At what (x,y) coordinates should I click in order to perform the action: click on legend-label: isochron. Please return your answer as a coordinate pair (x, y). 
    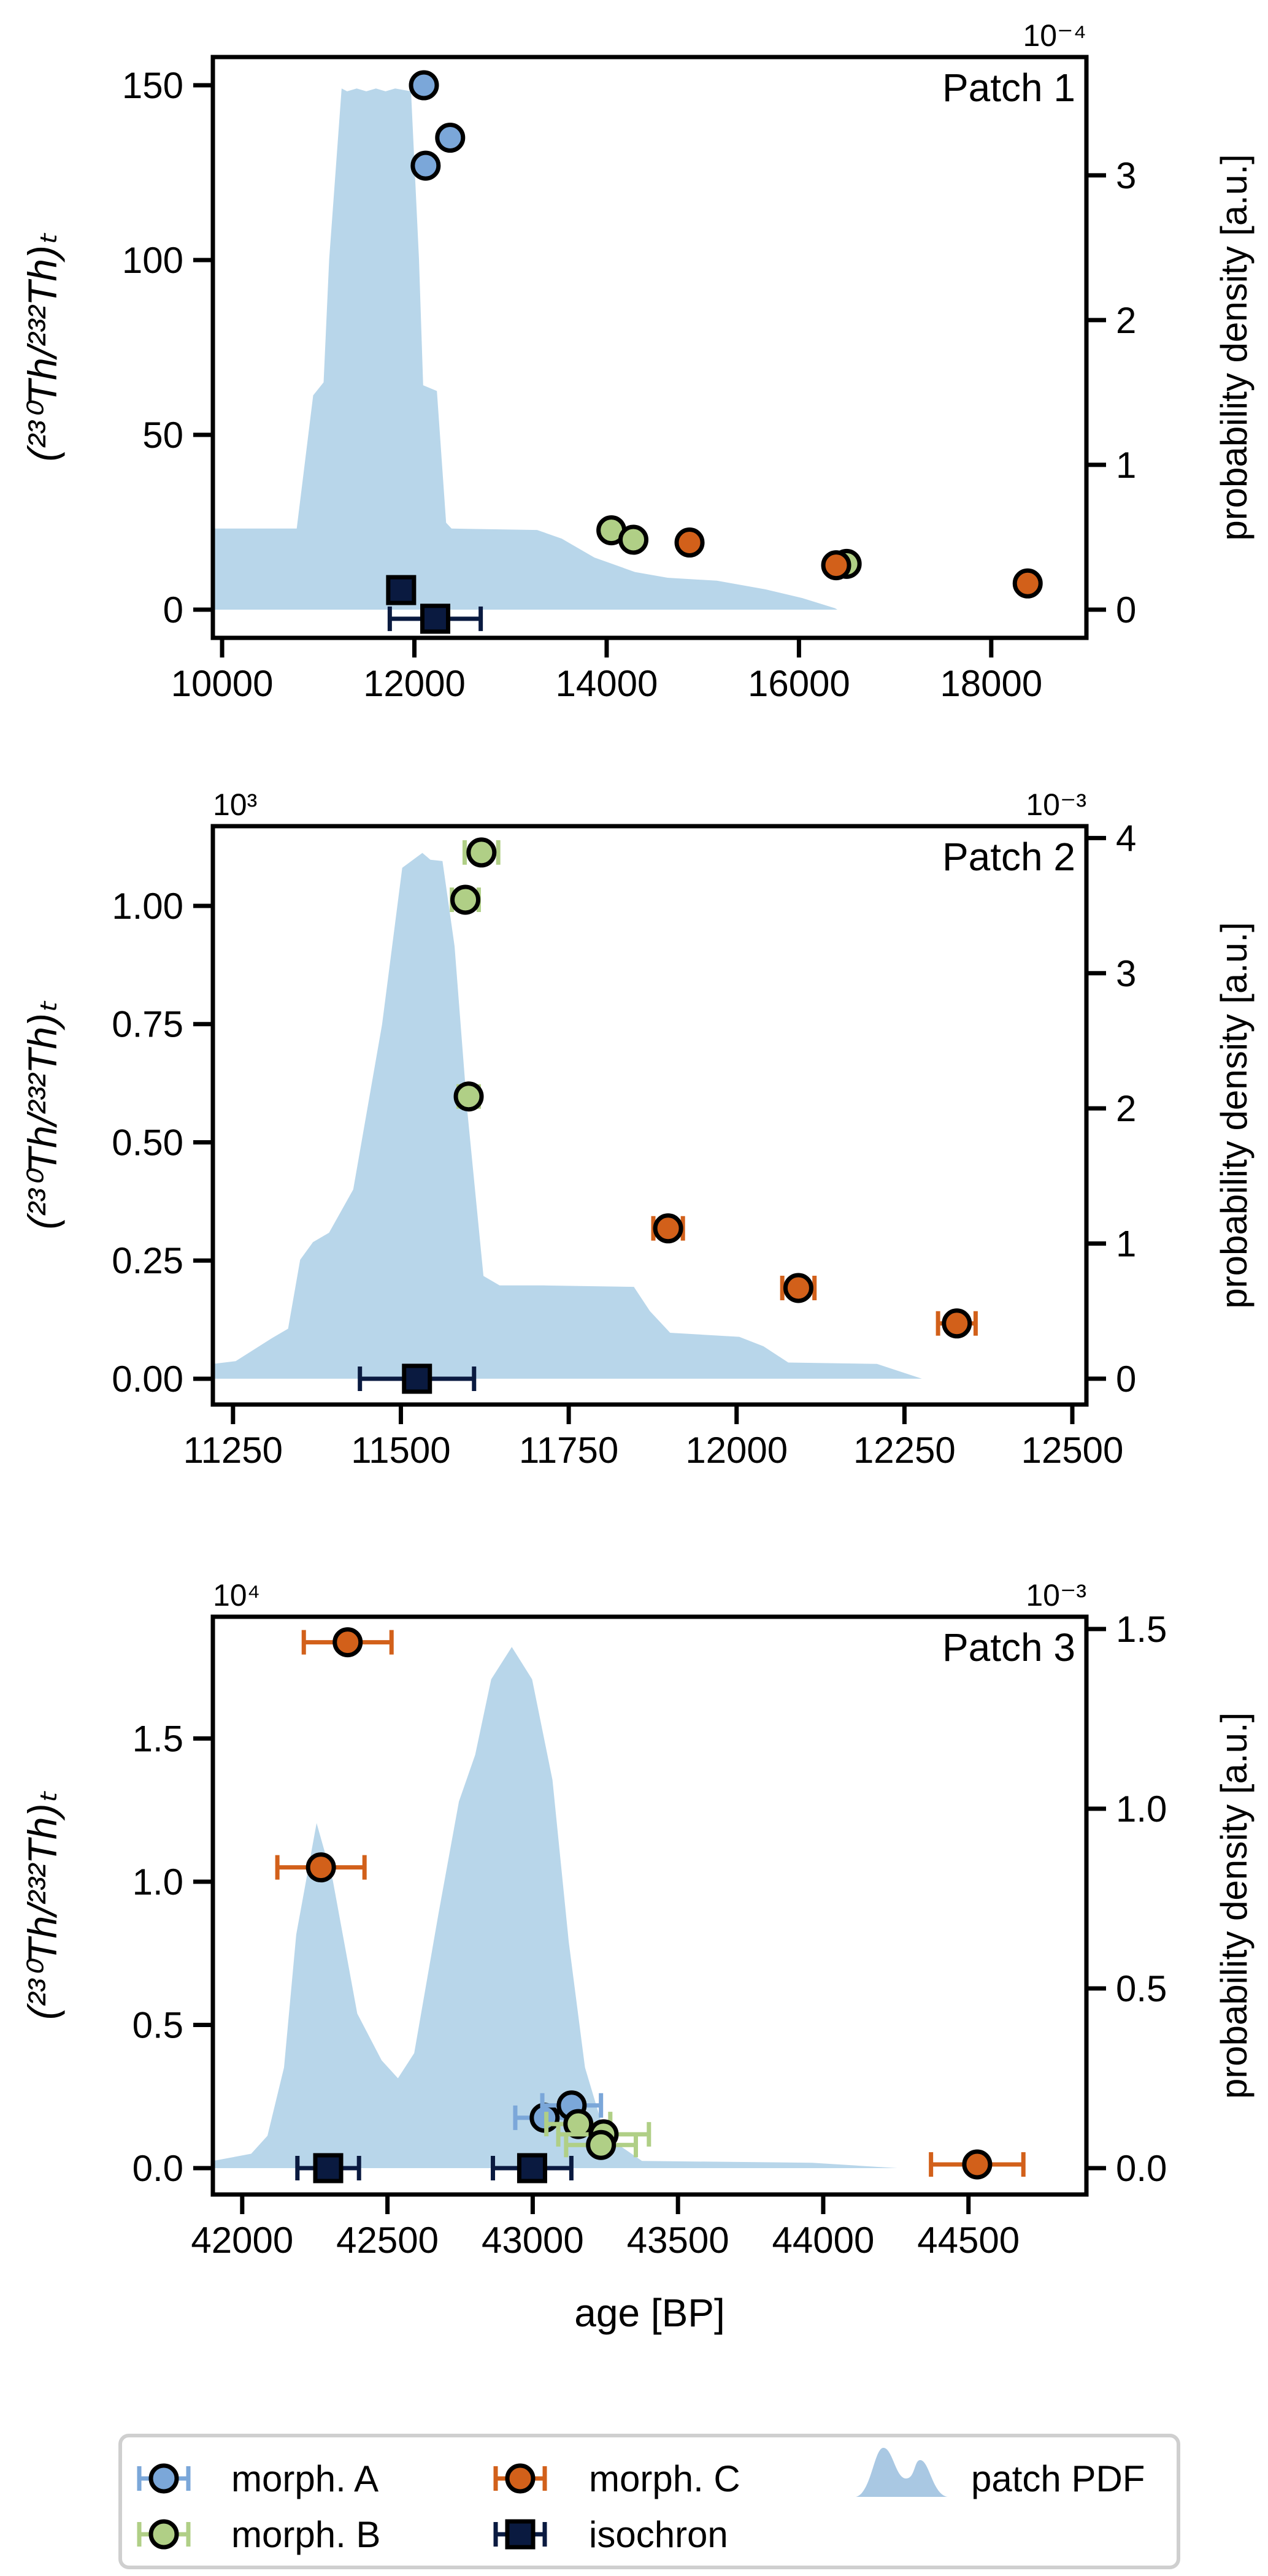
    Looking at the image, I should click on (659, 2534).